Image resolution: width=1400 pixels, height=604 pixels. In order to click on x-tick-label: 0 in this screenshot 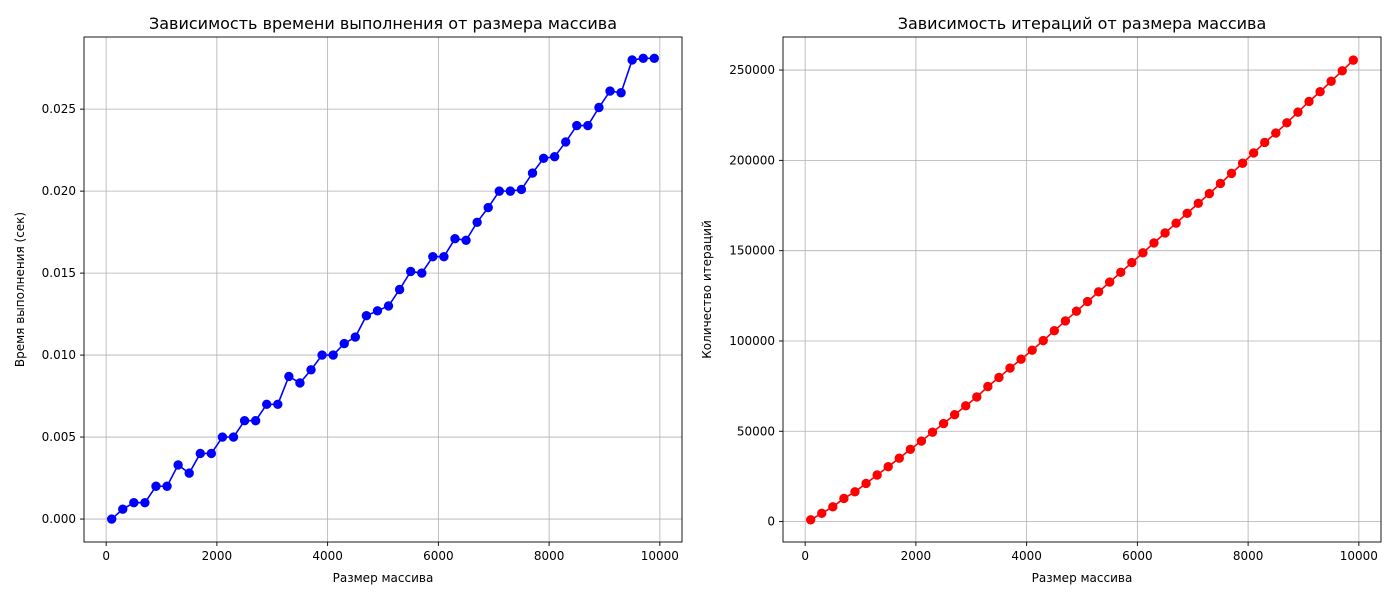, I will do `click(805, 556)`.